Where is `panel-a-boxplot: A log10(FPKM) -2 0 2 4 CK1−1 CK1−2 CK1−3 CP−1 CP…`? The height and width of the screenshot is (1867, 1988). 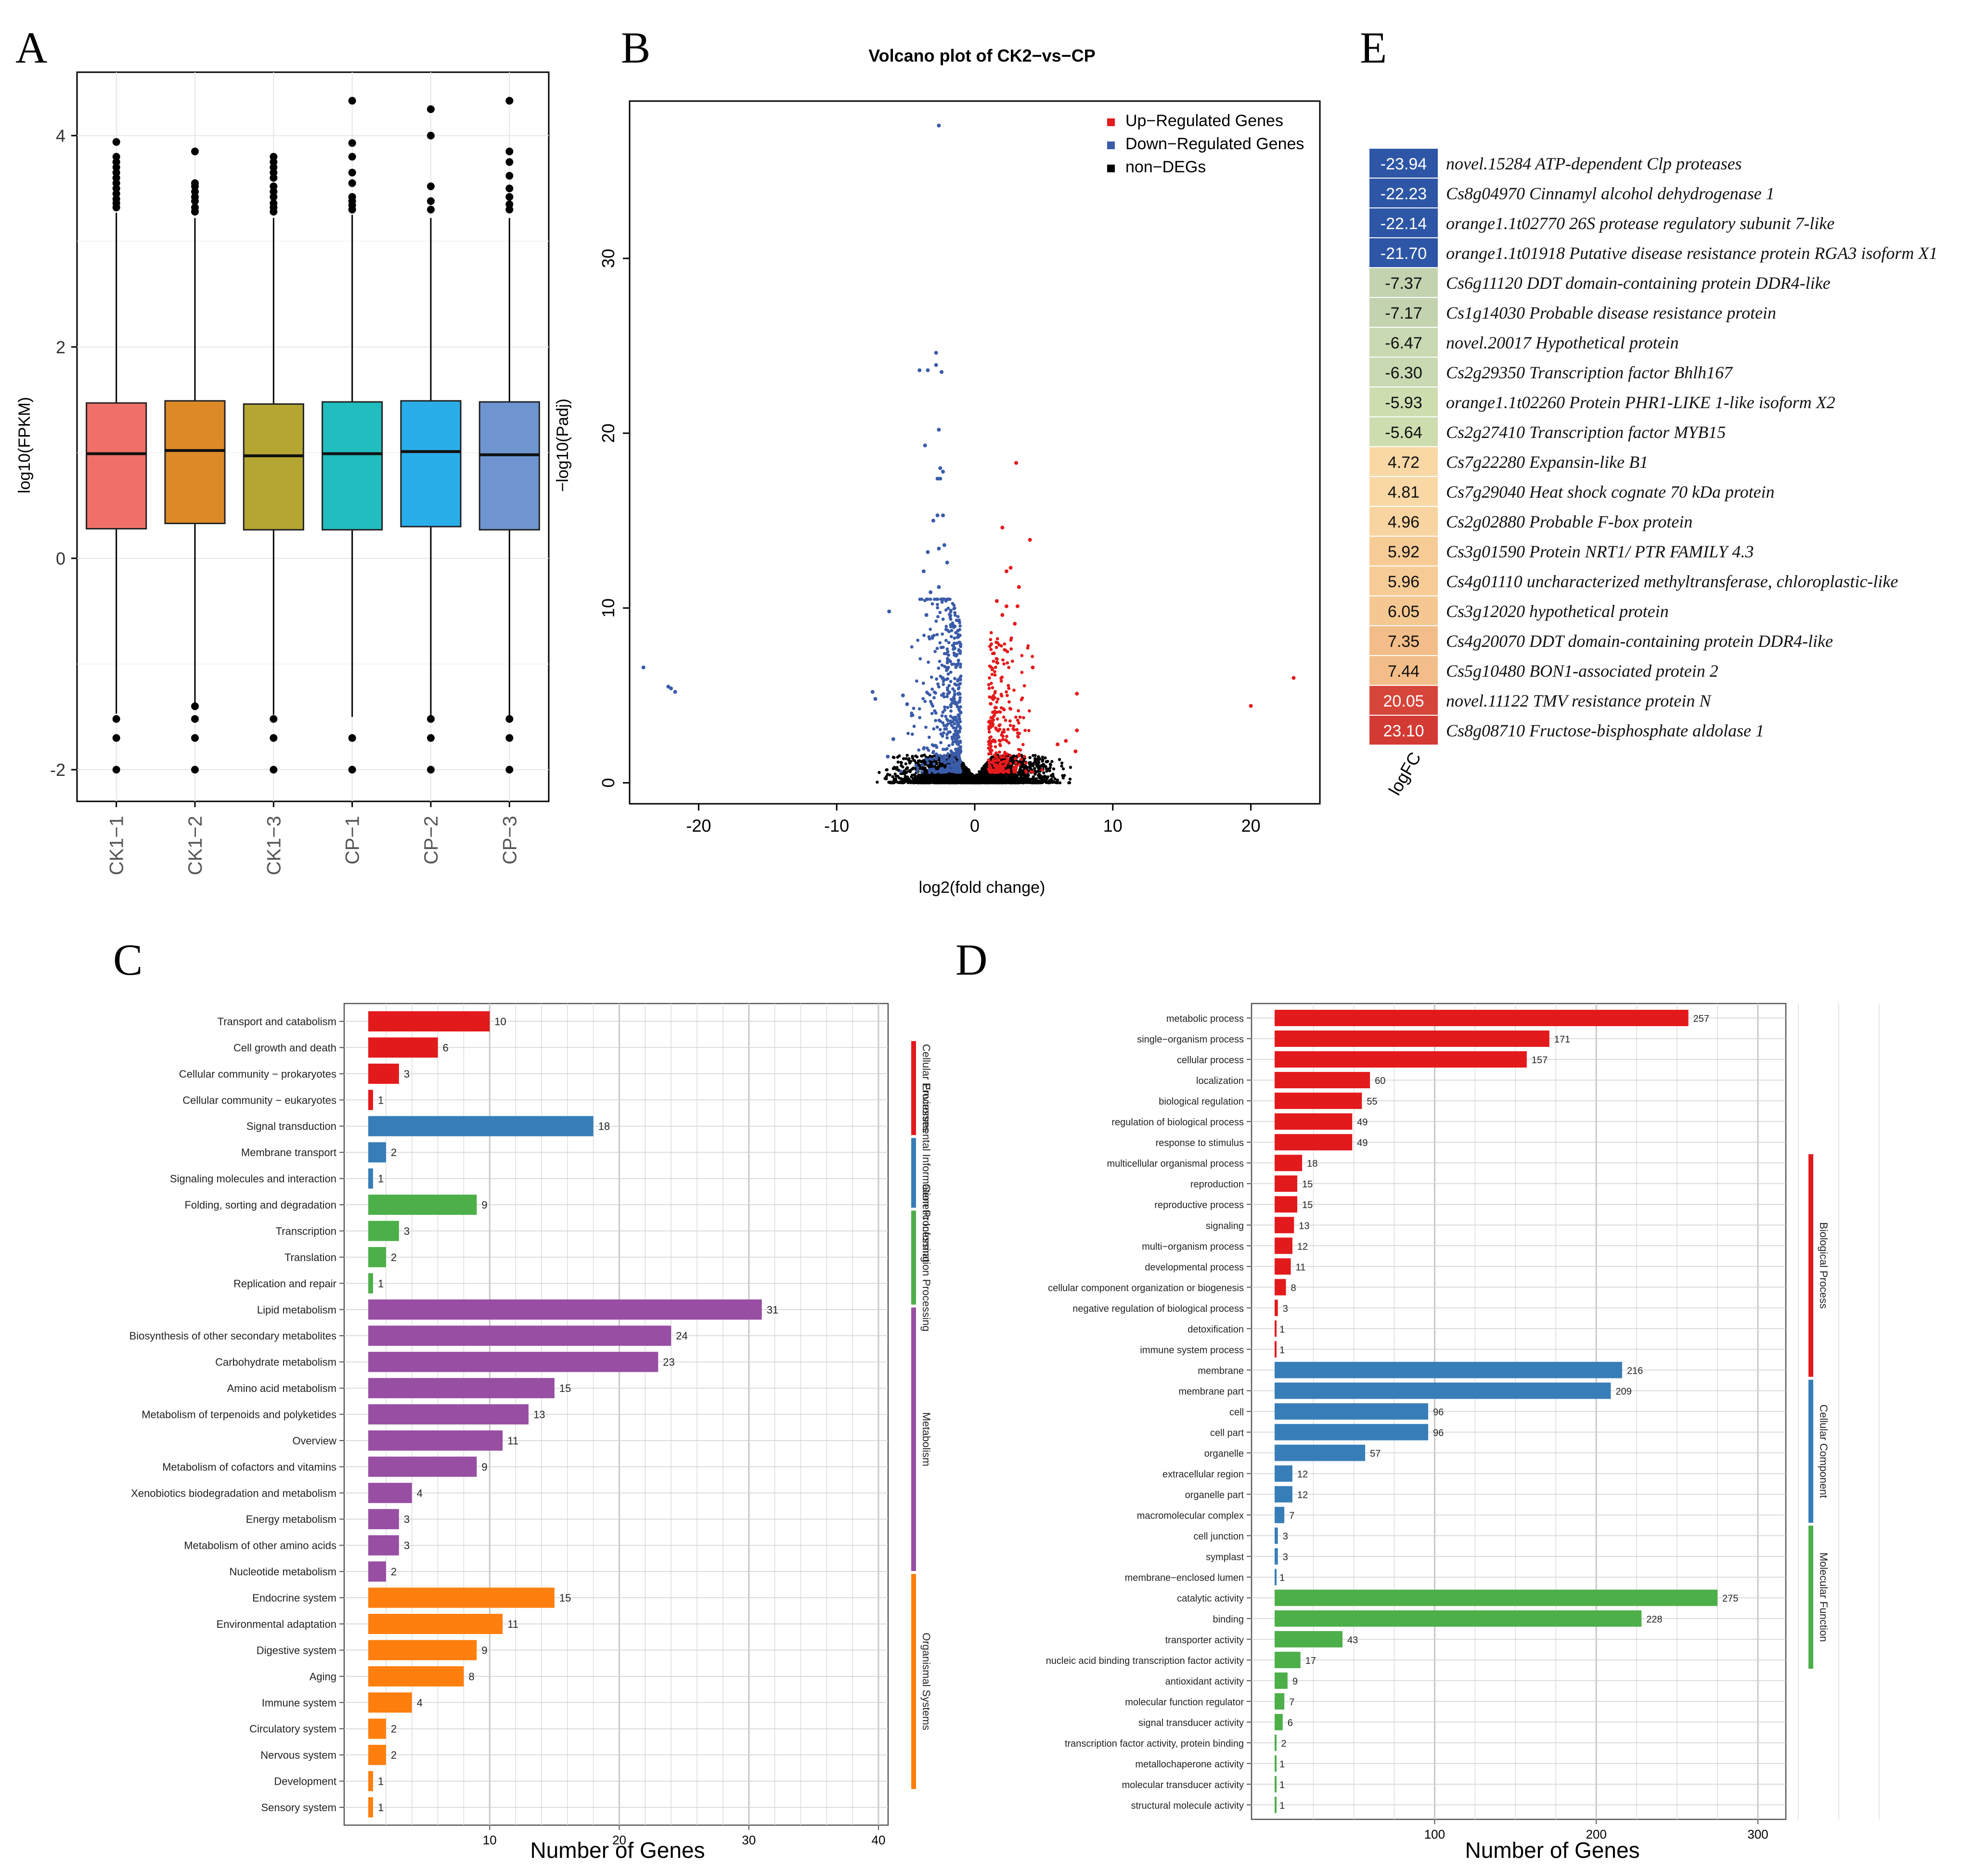 panel-a-boxplot: A log10(FPKM) -2 0 2 4 CK1−1 CK1−2 CK1−3 CP−1 CP… is located at coordinates (283, 449).